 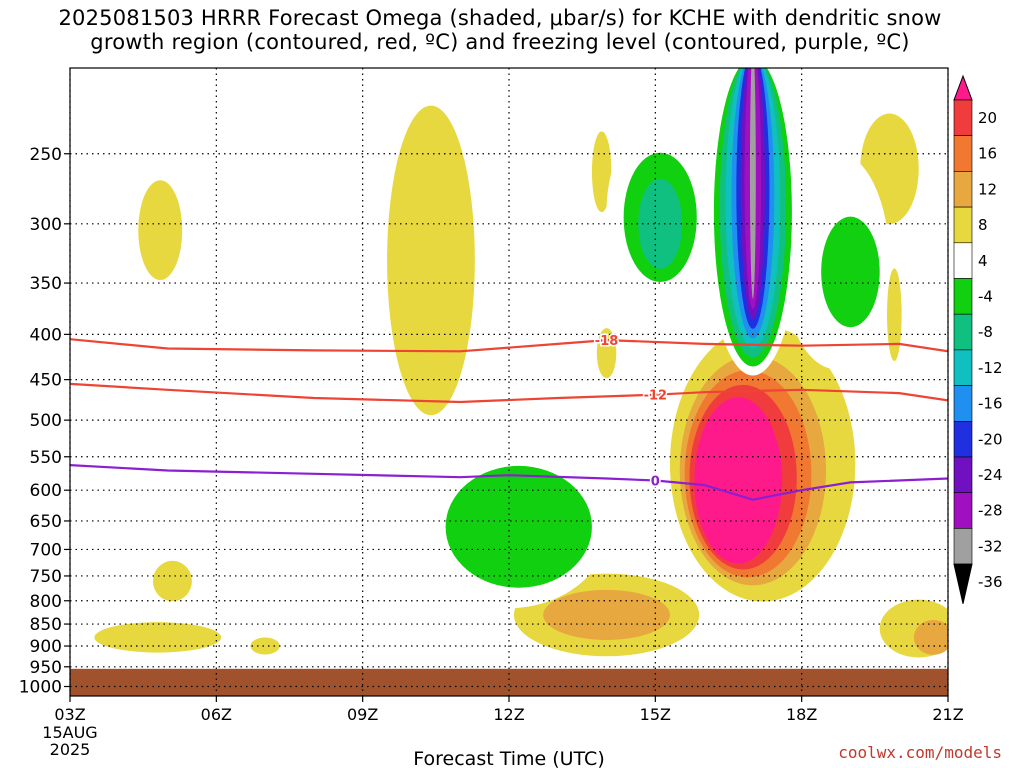 What do you see at coordinates (983, 261) in the screenshot?
I see `colorbar-label-4: 4` at bounding box center [983, 261].